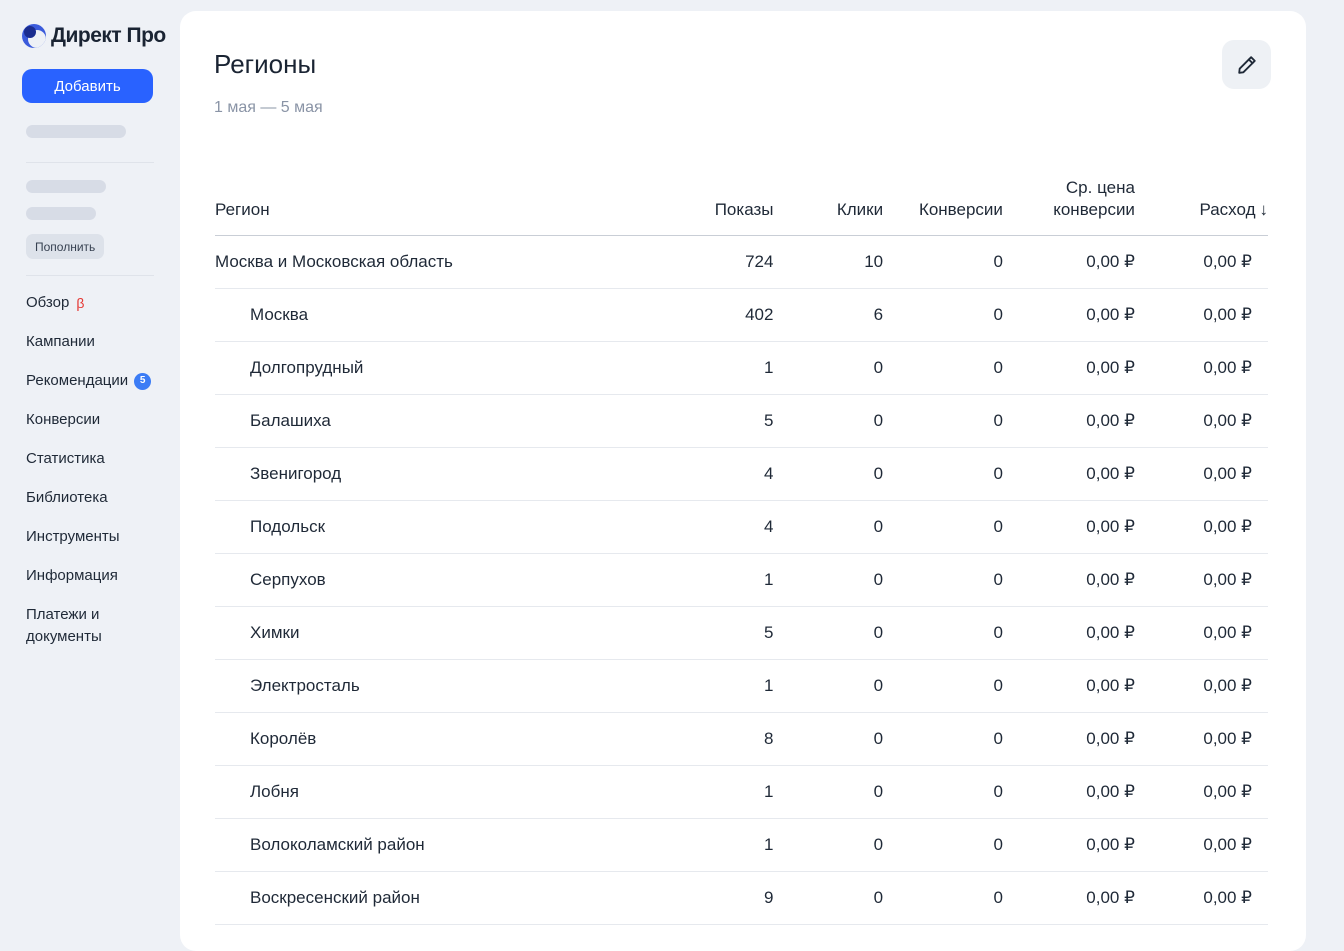 Image resolution: width=1344 pixels, height=951 pixels. Describe the element at coordinates (65, 458) in the screenshot. I see `sidebar-item-label: Статистика` at that location.